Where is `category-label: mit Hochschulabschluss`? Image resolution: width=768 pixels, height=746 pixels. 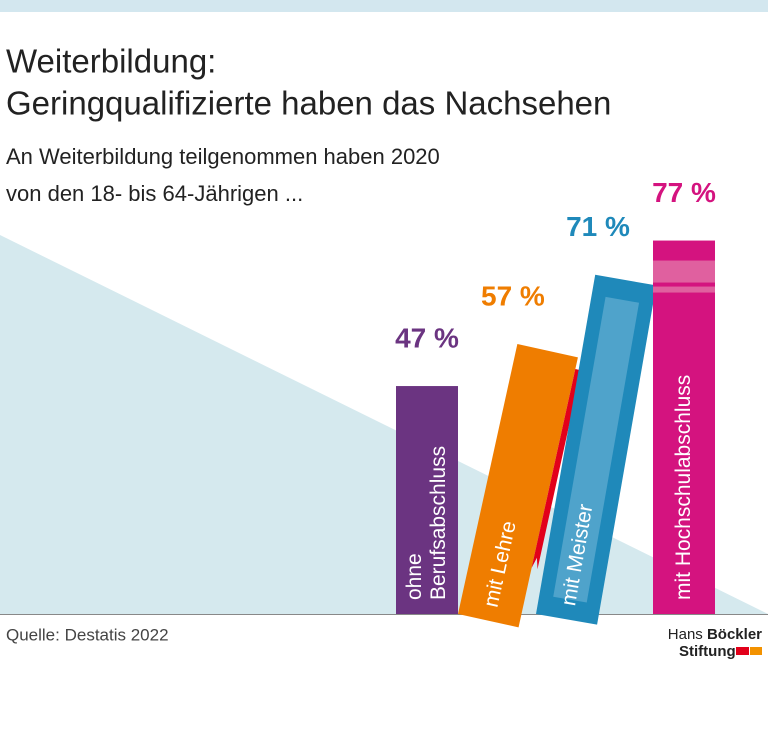
category-label: mit Hochschulabschluss is located at coordinates (683, 487).